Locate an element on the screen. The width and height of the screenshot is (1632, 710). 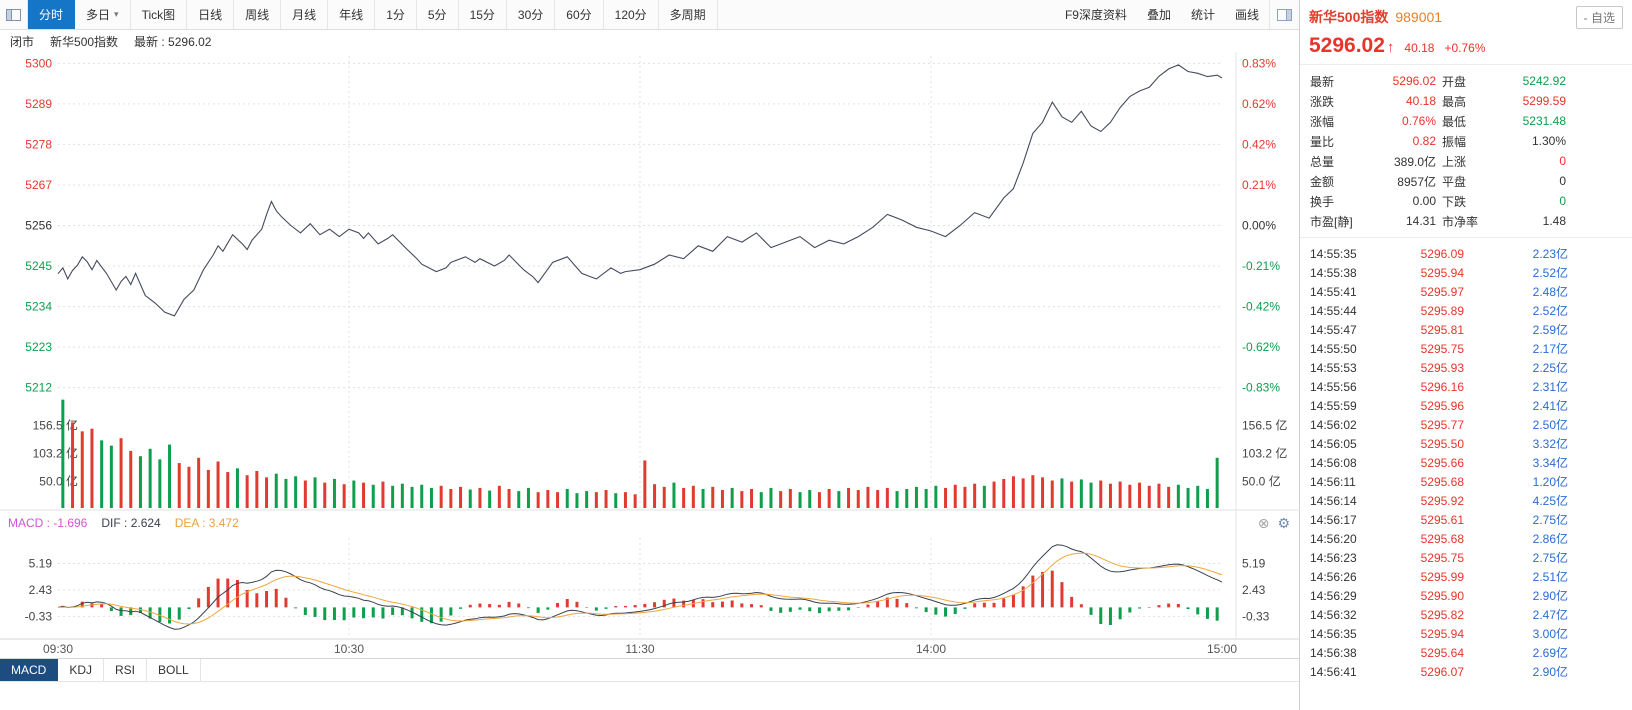
period-tab-tick-chart: Tick图 is located at coordinates (159, 14).